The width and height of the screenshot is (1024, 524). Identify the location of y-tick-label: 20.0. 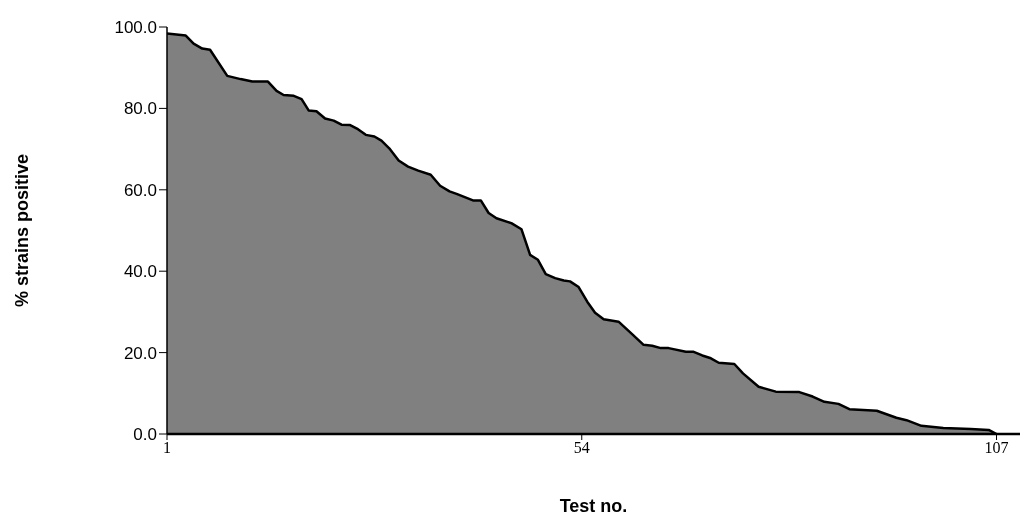
(140, 353).